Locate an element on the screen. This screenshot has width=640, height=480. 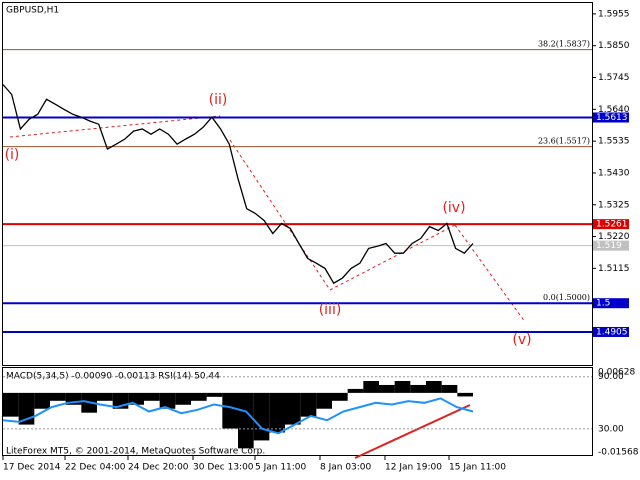
x-tick-label: 24 Dec 20:00 is located at coordinates (158, 468).